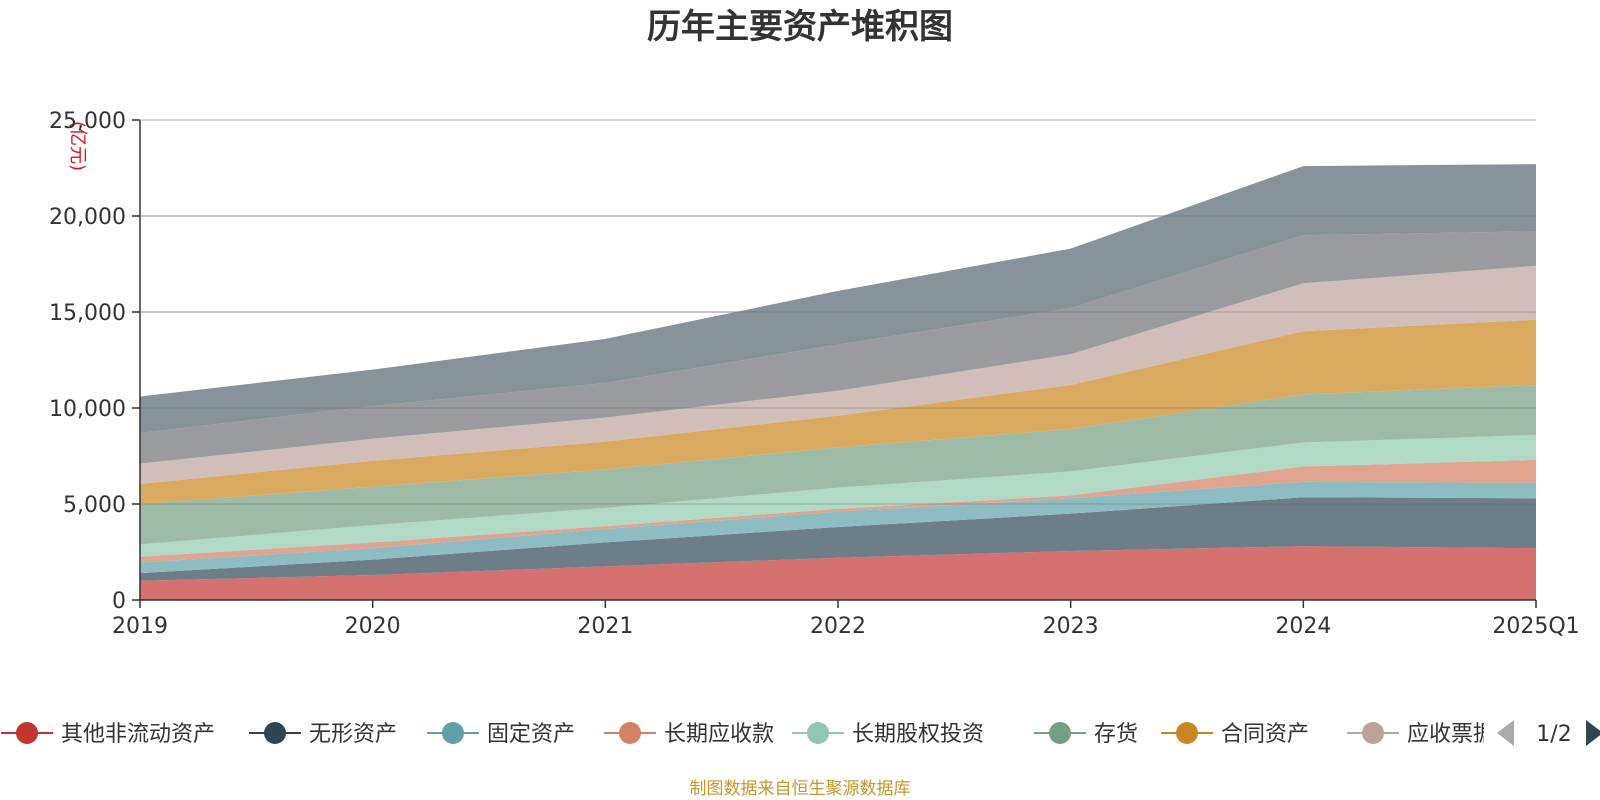 This screenshot has width=1600, height=800. What do you see at coordinates (87, 313) in the screenshot?
I see `y-tick-label: 15,000` at bounding box center [87, 313].